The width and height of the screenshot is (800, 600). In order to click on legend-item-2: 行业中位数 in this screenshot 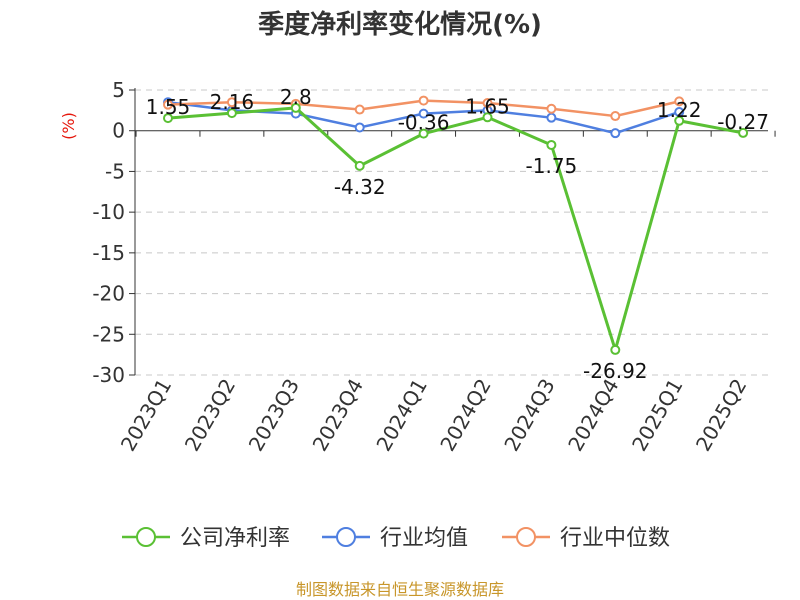, I will do `click(586, 538)`.